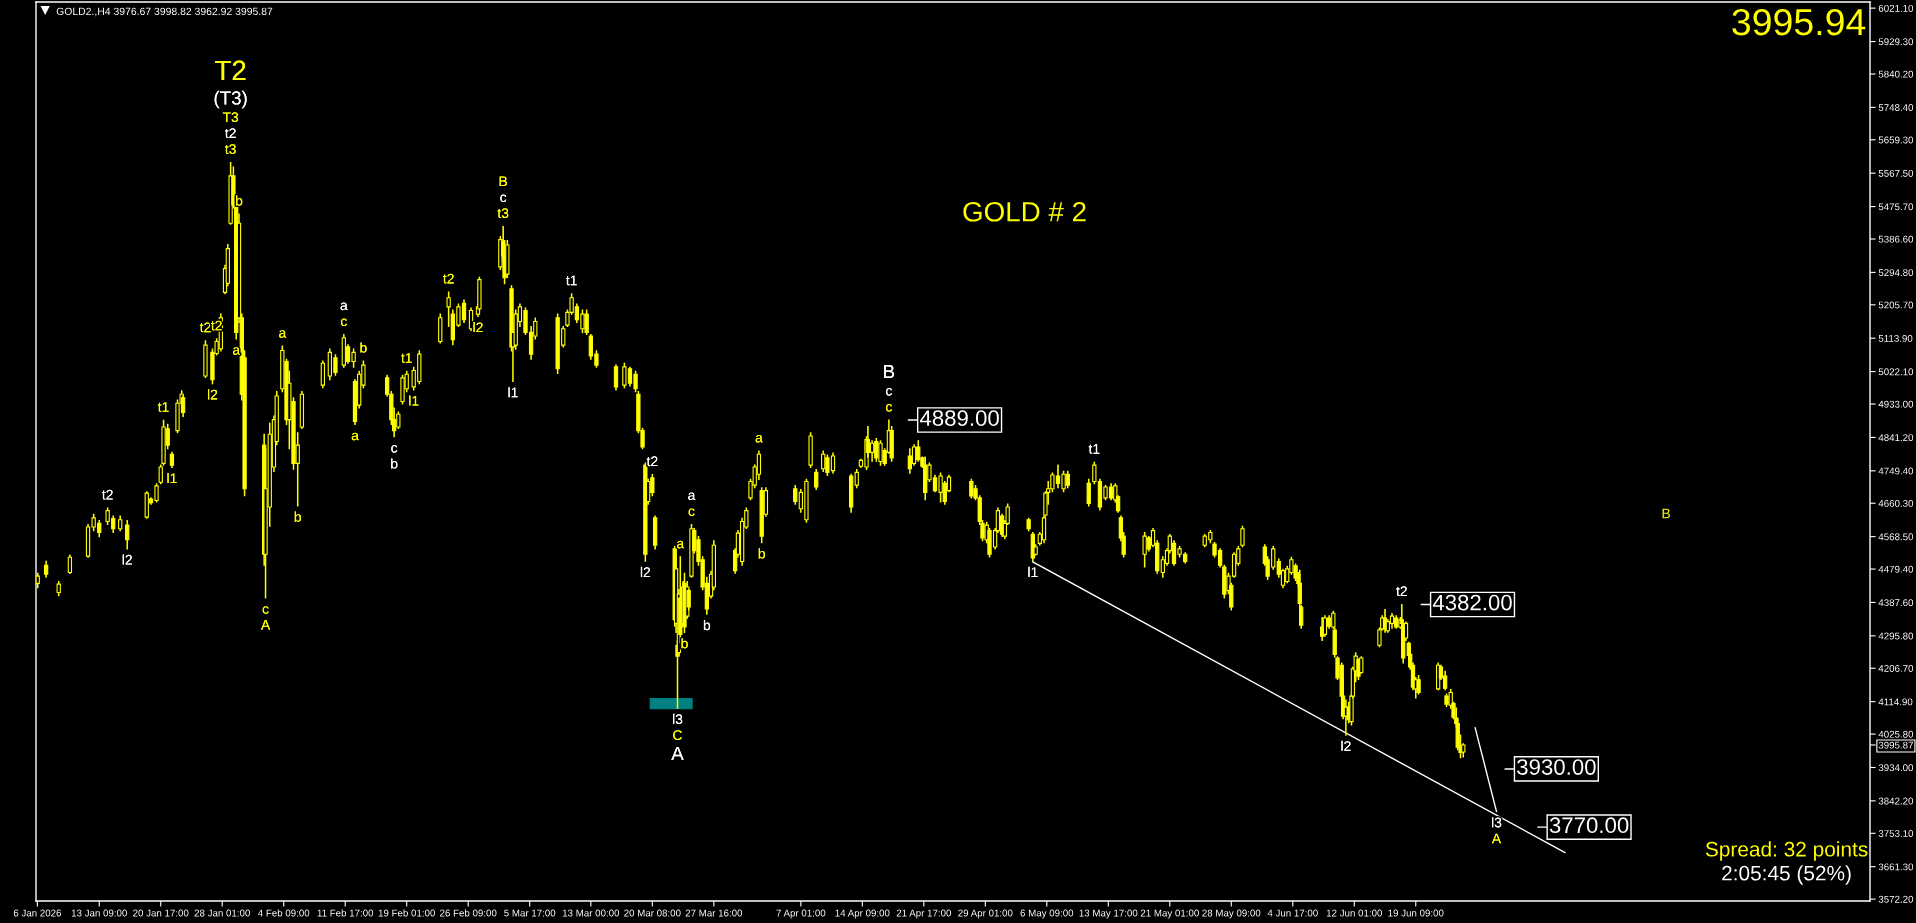 The height and width of the screenshot is (923, 1916). Describe the element at coordinates (345, 913) in the screenshot. I see `x-tick-label: 11 Feb 17:00` at that location.